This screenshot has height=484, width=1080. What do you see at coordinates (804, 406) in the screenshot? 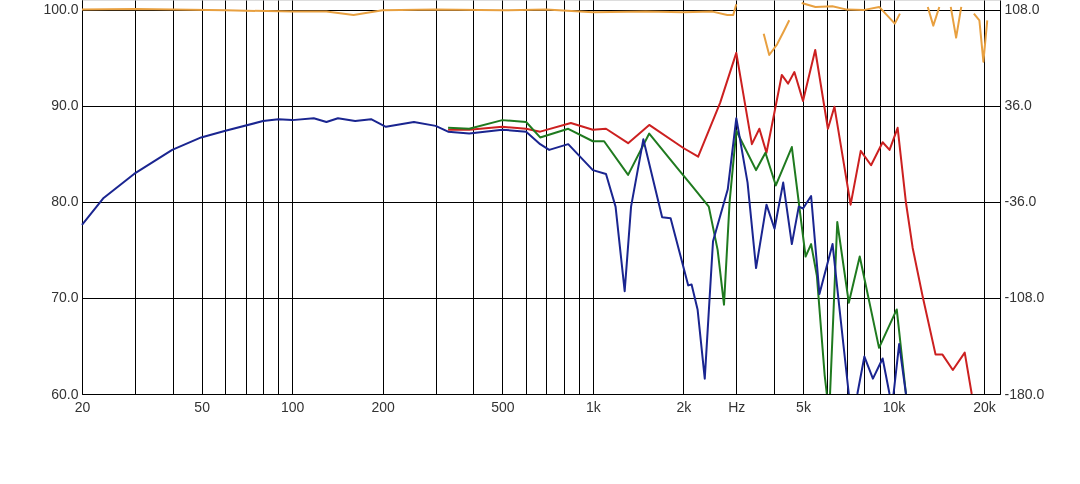
I see `x-tick-label: 5k` at bounding box center [804, 406].